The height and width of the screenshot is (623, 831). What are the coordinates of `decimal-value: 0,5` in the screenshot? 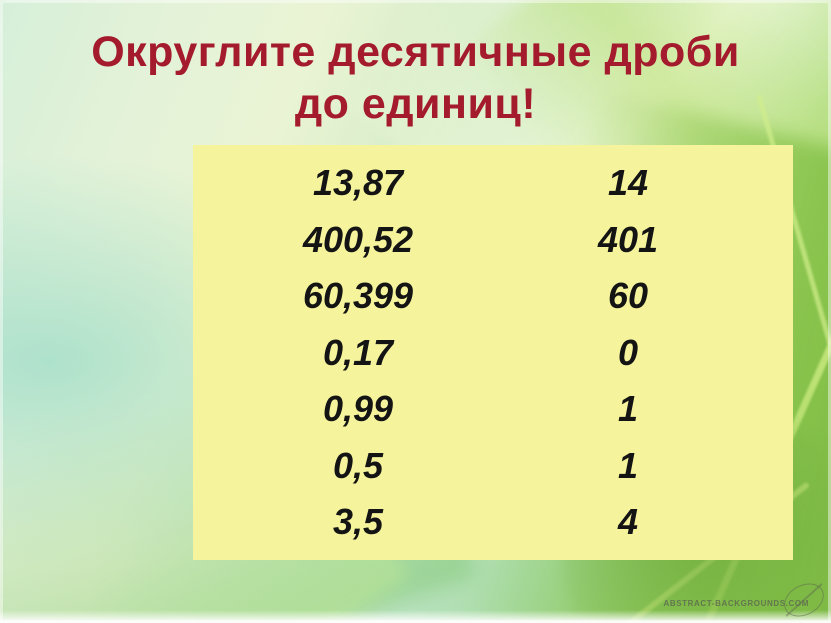 It's located at (358, 465).